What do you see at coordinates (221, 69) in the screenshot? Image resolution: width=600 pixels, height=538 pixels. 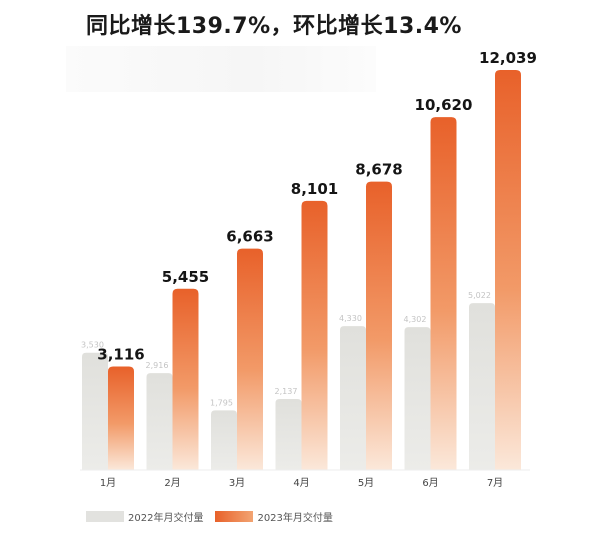 I see `title-shade` at bounding box center [221, 69].